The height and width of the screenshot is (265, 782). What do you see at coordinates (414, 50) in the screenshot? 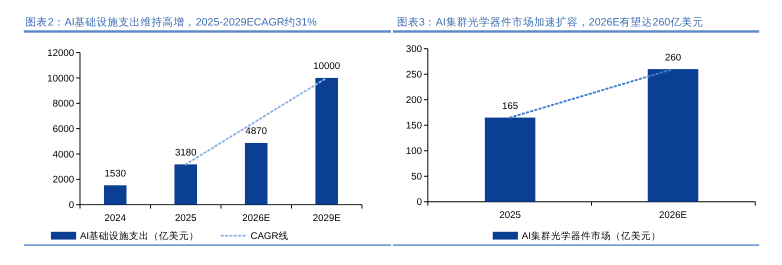
I see `y-tick-label: 300` at bounding box center [414, 50].